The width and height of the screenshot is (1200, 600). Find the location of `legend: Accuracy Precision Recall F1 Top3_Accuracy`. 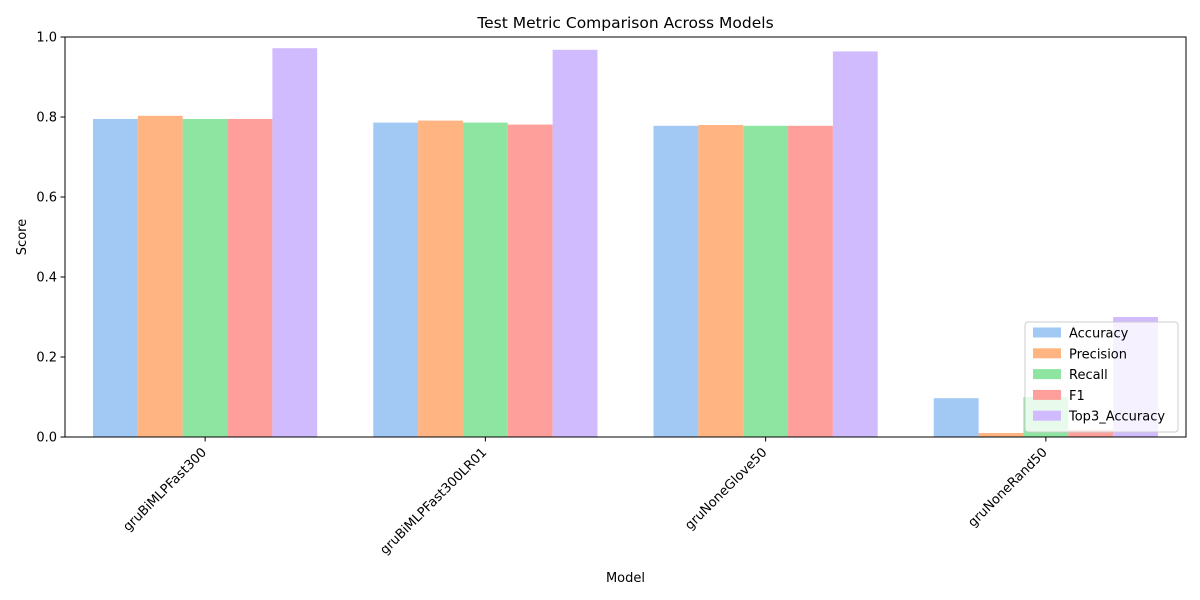

legend: Accuracy Precision Recall F1 Top3_Accuracy is located at coordinates (1101, 377).